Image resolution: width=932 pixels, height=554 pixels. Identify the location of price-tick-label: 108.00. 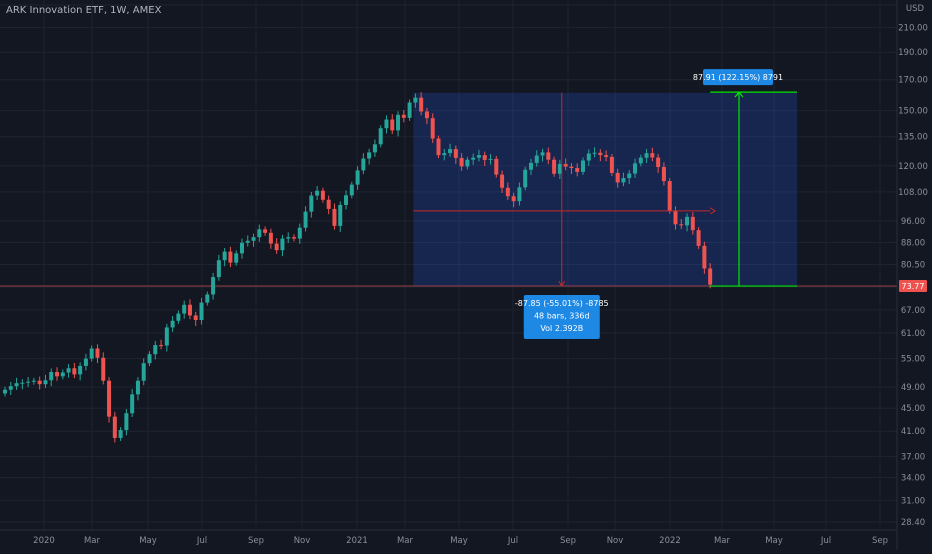
(913, 193).